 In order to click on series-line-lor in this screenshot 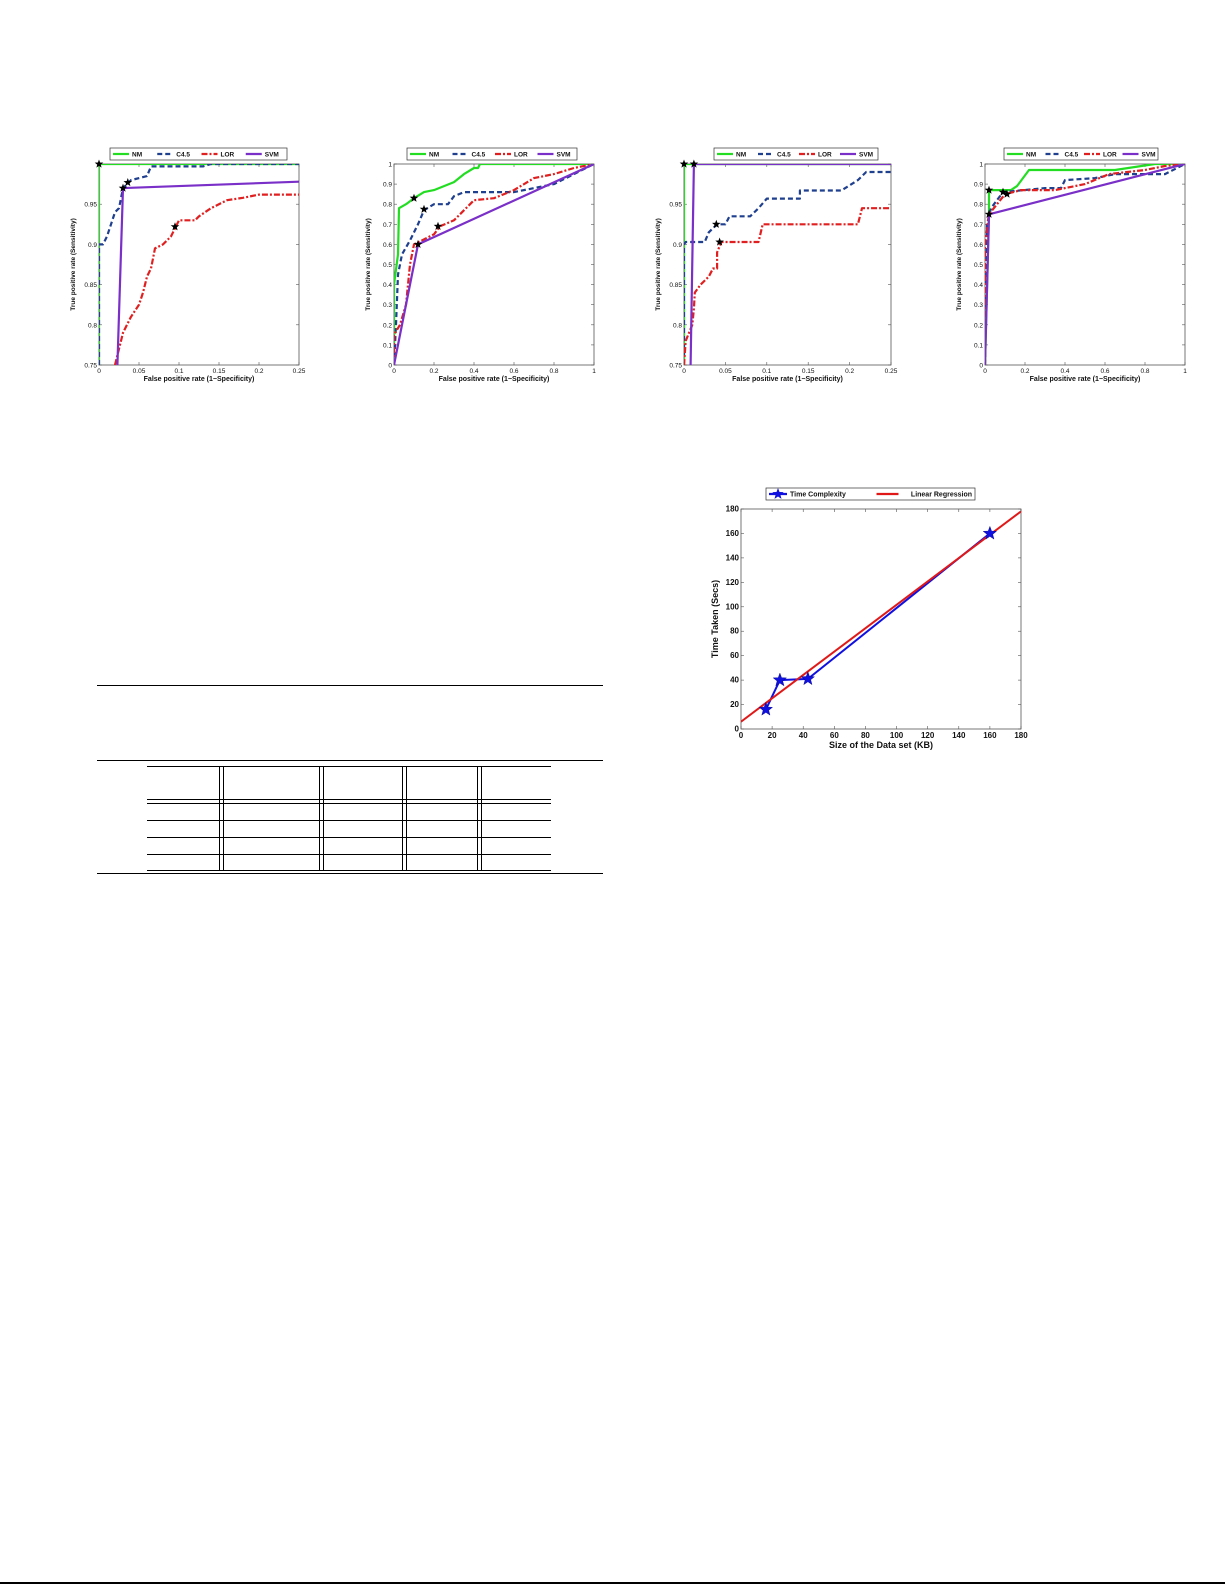, I will do `click(787, 286)`.